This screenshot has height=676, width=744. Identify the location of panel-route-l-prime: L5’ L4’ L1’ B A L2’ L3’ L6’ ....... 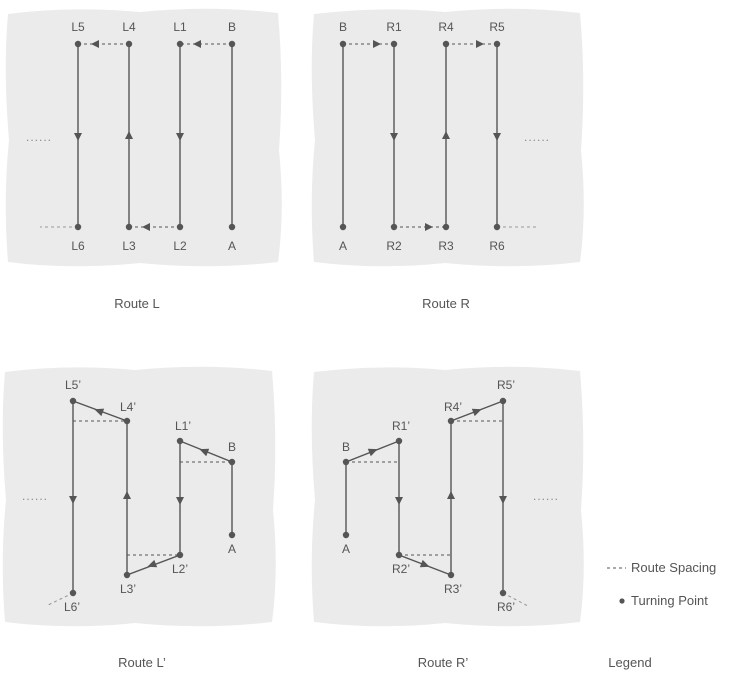
(139, 496).